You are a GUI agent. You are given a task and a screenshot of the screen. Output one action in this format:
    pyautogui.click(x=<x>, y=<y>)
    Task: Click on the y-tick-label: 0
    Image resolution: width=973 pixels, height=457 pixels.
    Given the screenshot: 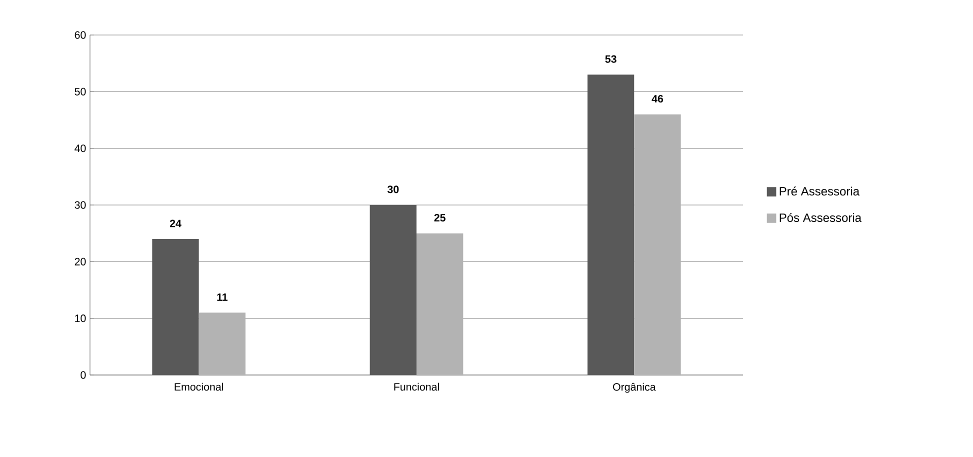 What is the action you would take?
    pyautogui.click(x=83, y=375)
    